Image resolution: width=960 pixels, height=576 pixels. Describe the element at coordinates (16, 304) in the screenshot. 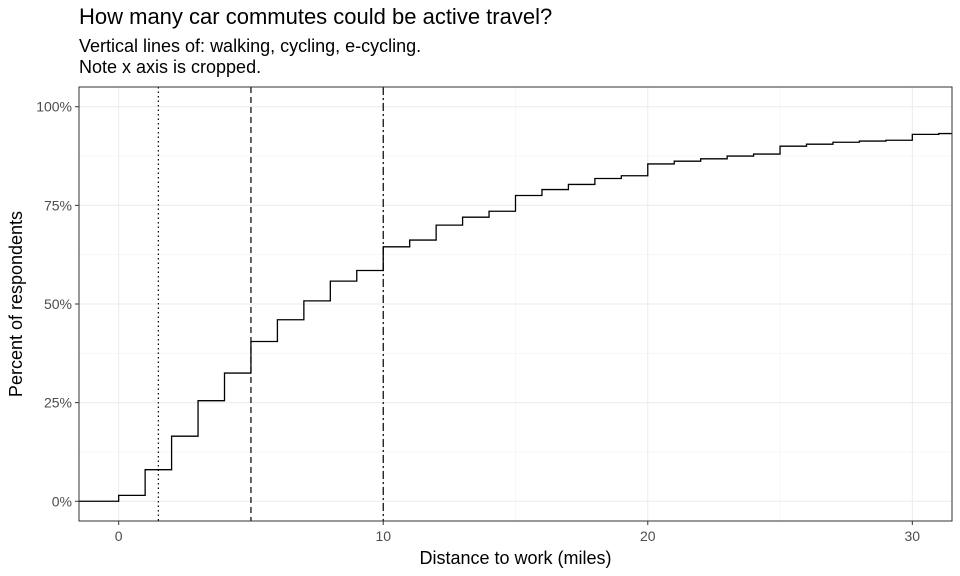

I see `y-axis-title: Percent of respondents` at that location.